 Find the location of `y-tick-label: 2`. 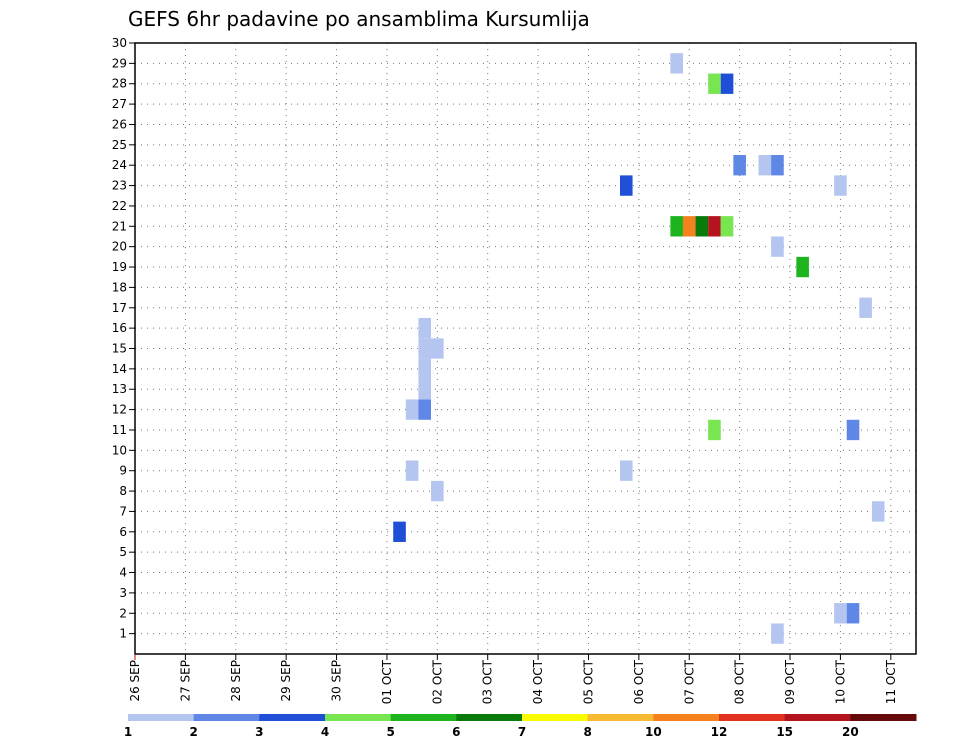

y-tick-label: 2 is located at coordinates (123, 613).